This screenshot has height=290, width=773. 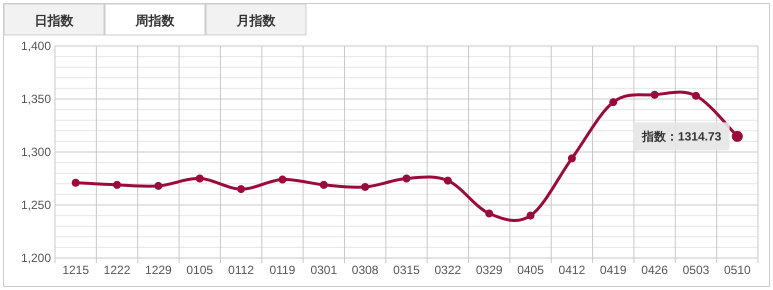 What do you see at coordinates (36, 99) in the screenshot?
I see `y-tick-label: 1,350` at bounding box center [36, 99].